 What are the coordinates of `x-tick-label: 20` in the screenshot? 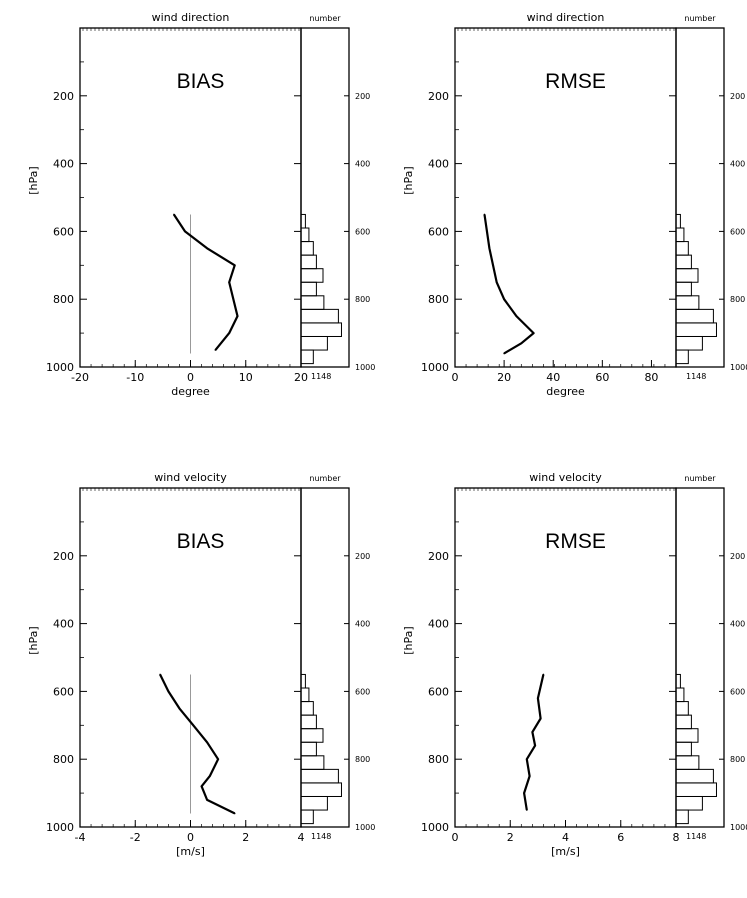 It's located at (504, 377).